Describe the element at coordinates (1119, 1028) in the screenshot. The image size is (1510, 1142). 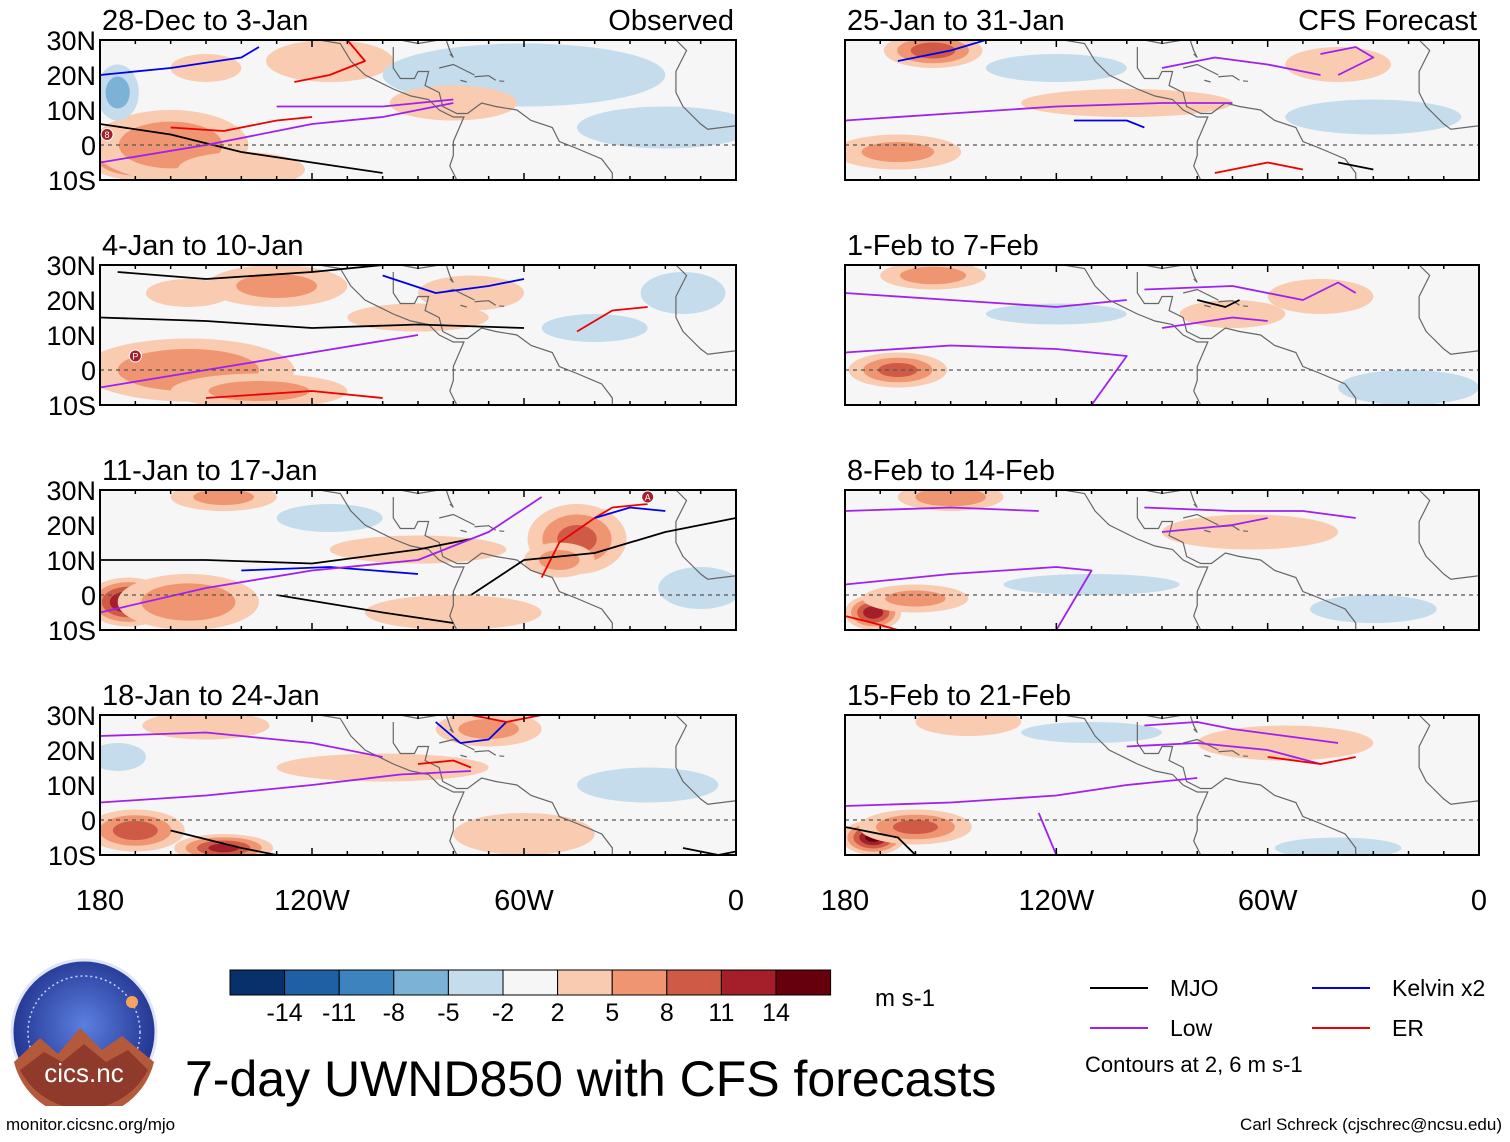
I see `legend-low-line` at that location.